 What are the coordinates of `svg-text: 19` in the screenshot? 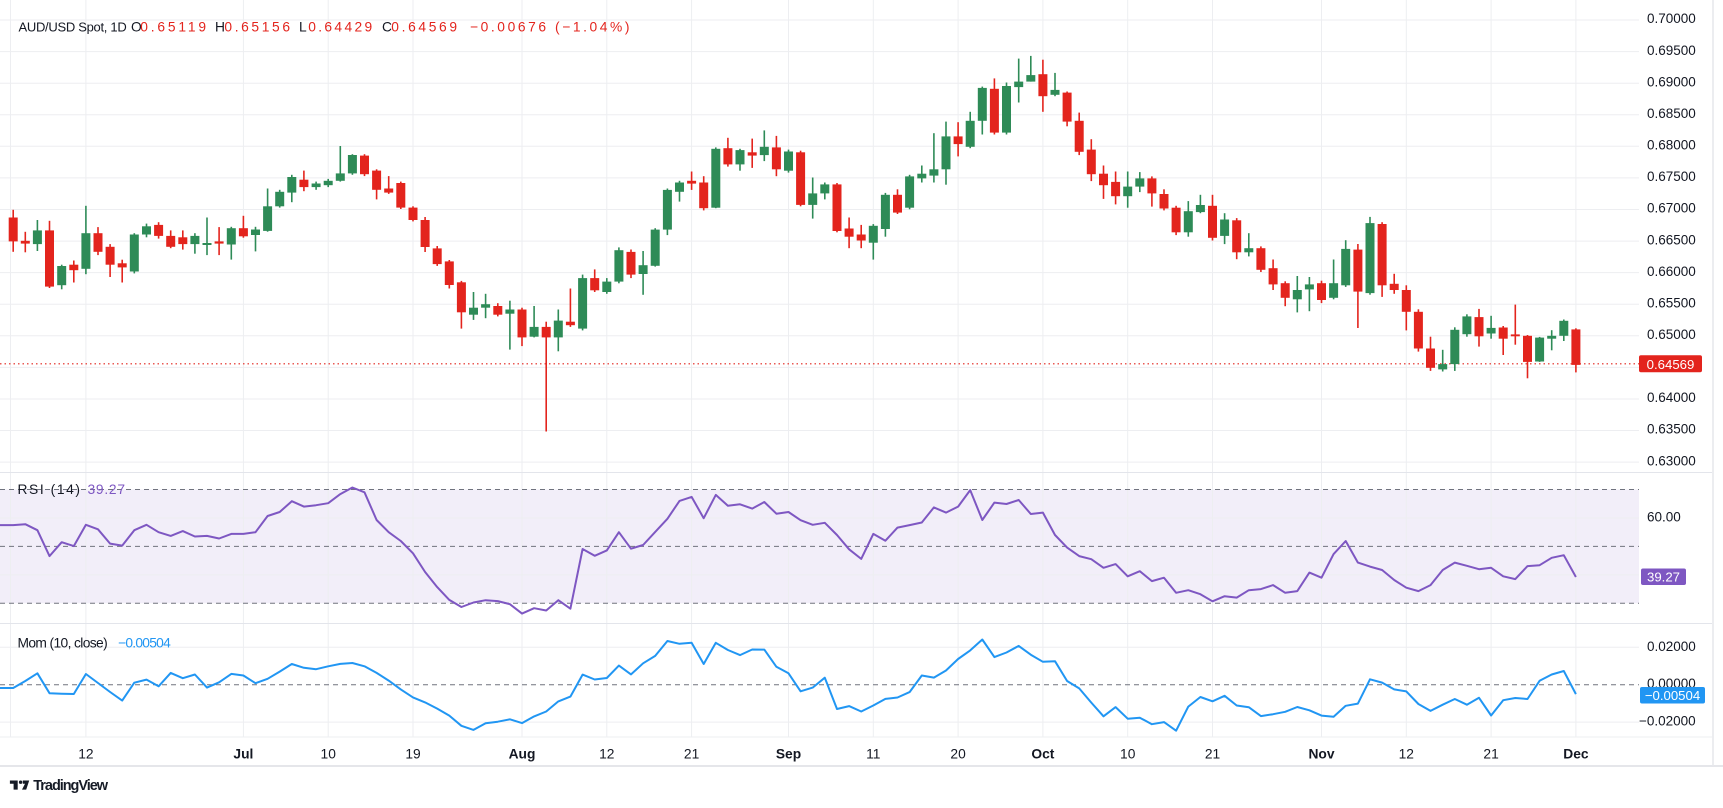 It's located at (413, 754).